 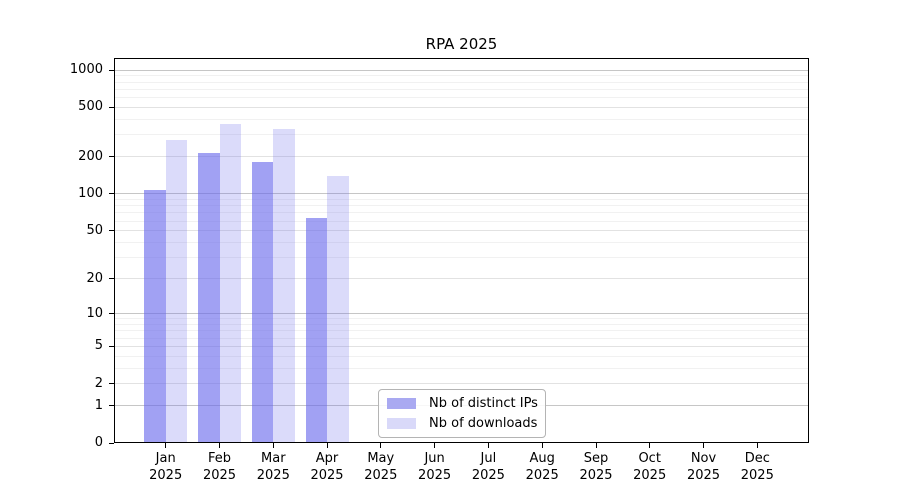 What do you see at coordinates (219, 467) in the screenshot?
I see `x-axis-tick-label: Feb 2025` at bounding box center [219, 467].